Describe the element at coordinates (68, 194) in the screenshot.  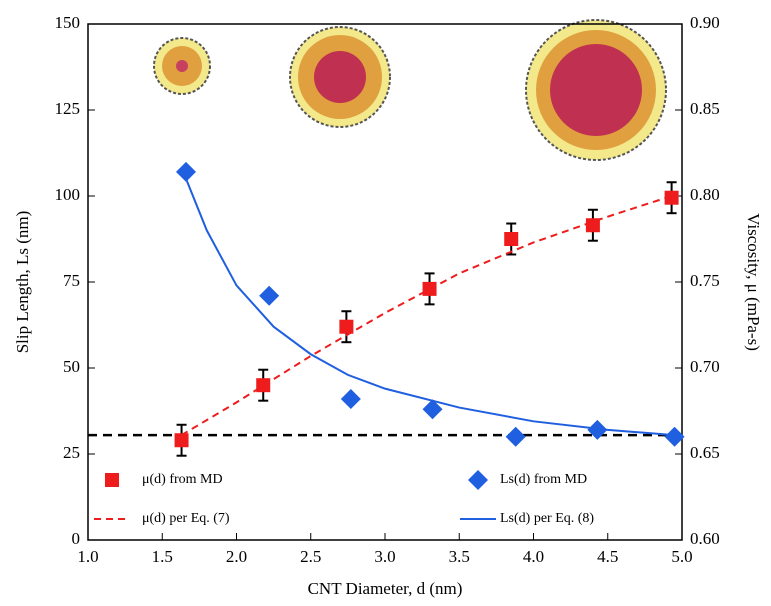
I see `y-tick-label: 100` at that location.